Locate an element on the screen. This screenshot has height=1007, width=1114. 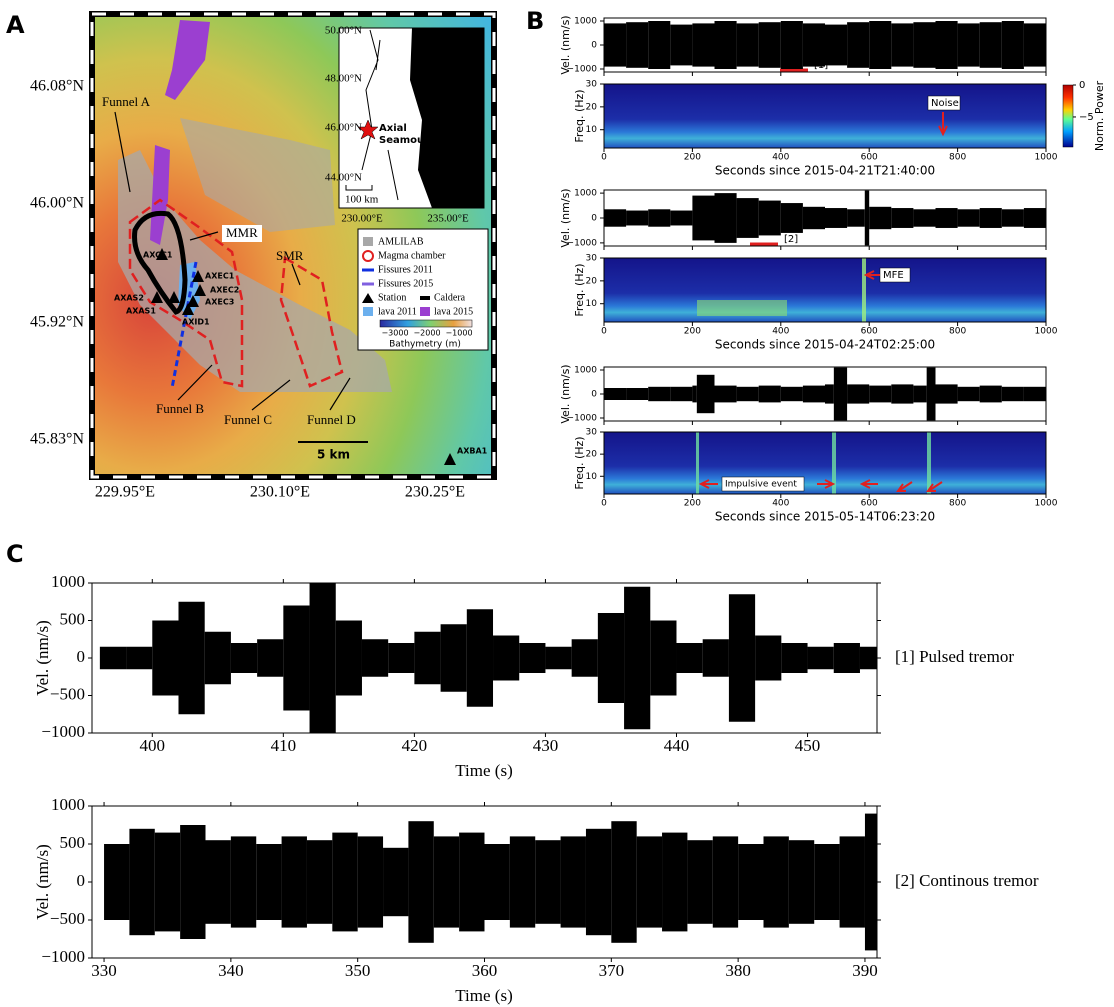
x-tick-label: 800 is located at coordinates (957, 332).